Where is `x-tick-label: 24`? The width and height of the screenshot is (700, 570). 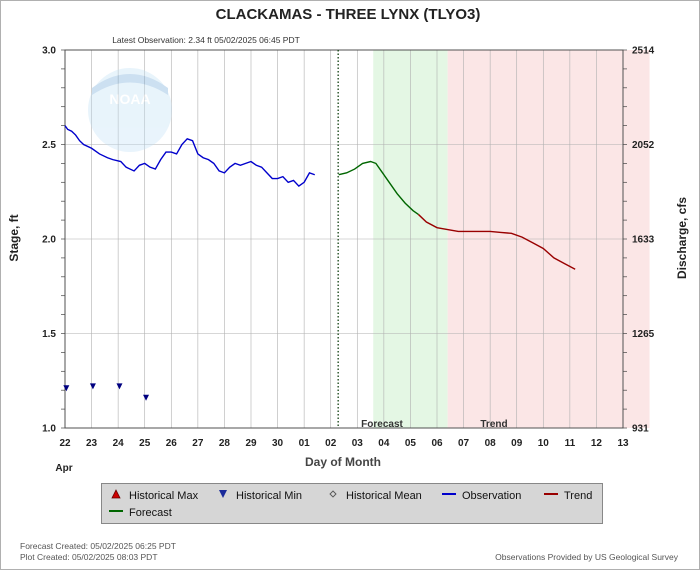
x-tick-label: 24 is located at coordinates (119, 443).